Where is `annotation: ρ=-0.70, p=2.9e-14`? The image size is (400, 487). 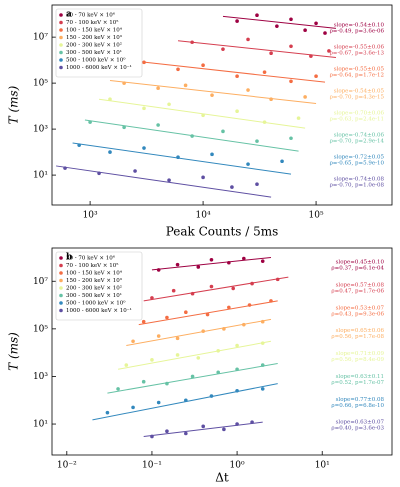 annotation: ρ=-0.70, p=2.9e-14 is located at coordinates (357, 142).